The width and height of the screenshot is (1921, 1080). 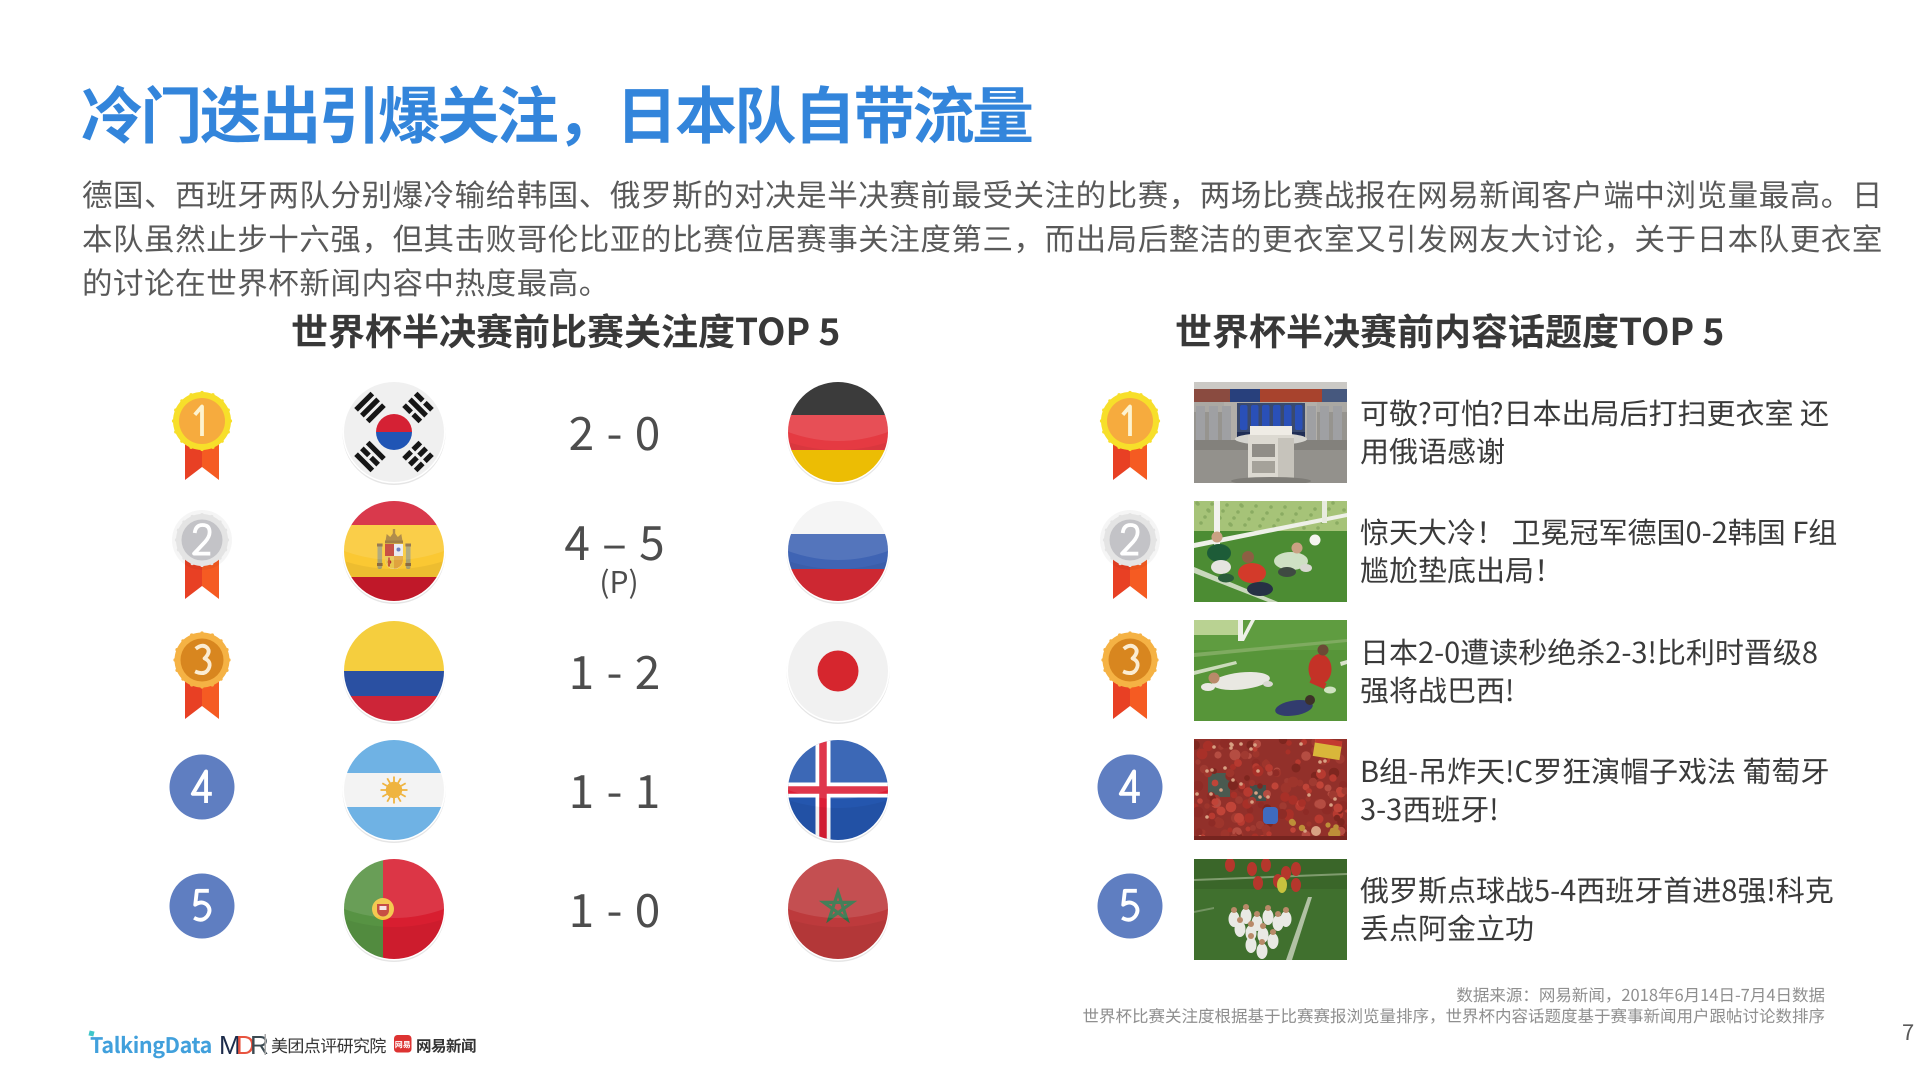 I want to click on svg-text: M, so click(x=230, y=1045).